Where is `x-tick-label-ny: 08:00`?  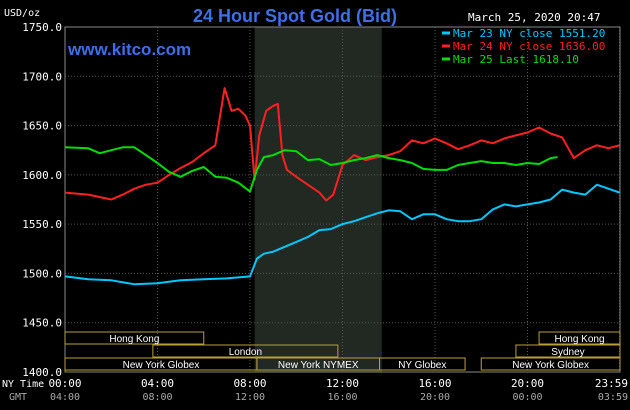
x-tick-label-ny: 08:00 is located at coordinates (249, 383).